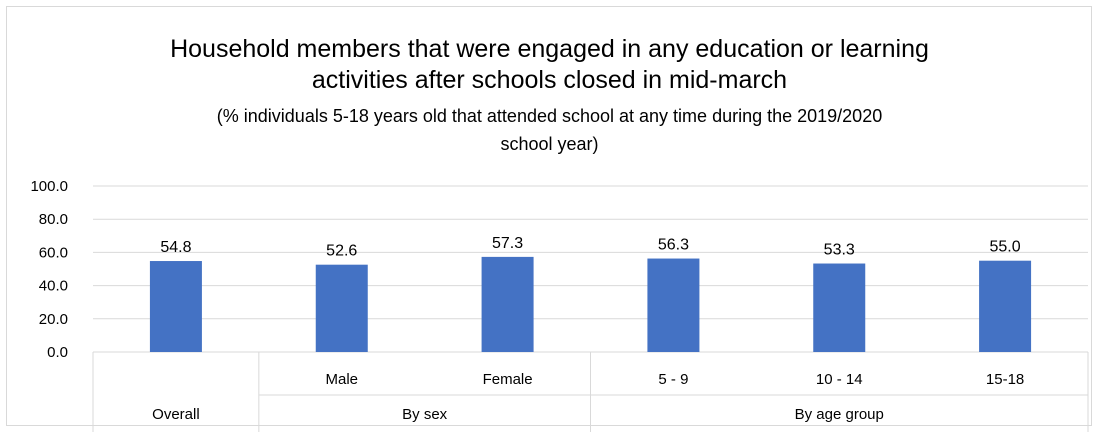  I want to click on group-label-2: By age group, so click(839, 414).